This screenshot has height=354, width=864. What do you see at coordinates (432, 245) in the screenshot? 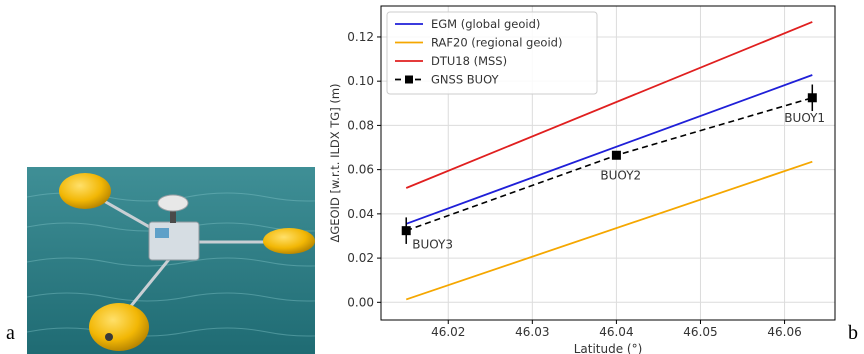
I see `point-annotation: BUOY3` at bounding box center [432, 245].